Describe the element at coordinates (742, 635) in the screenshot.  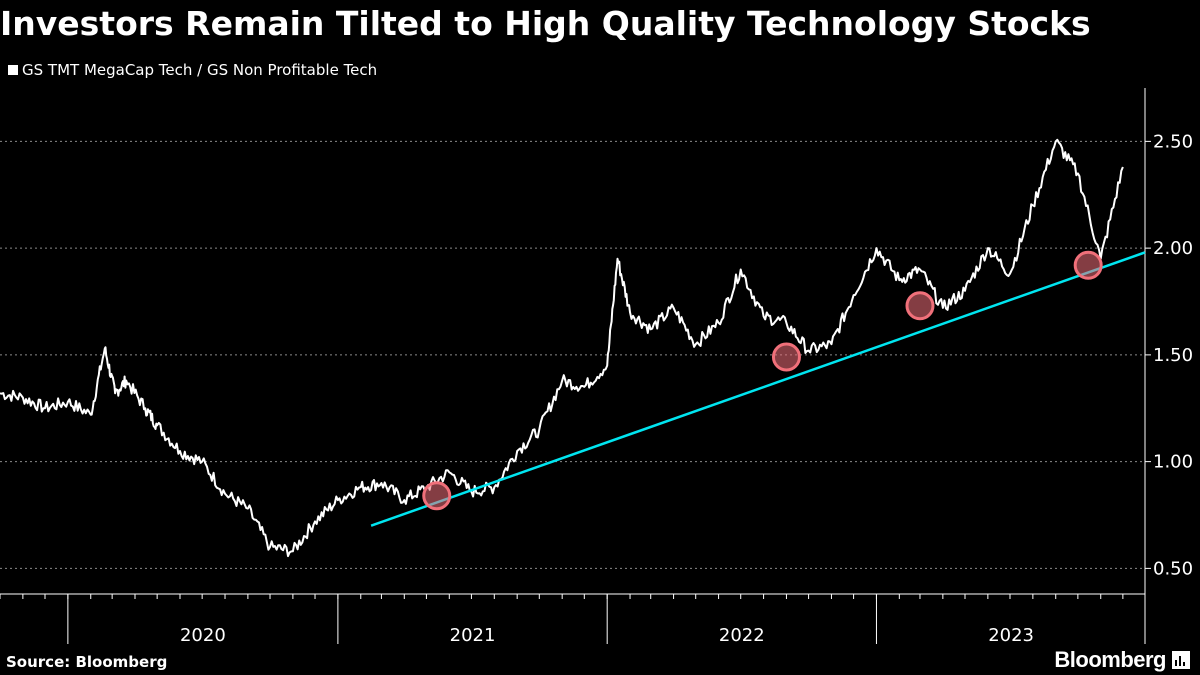
I see `year-label: 2022` at that location.